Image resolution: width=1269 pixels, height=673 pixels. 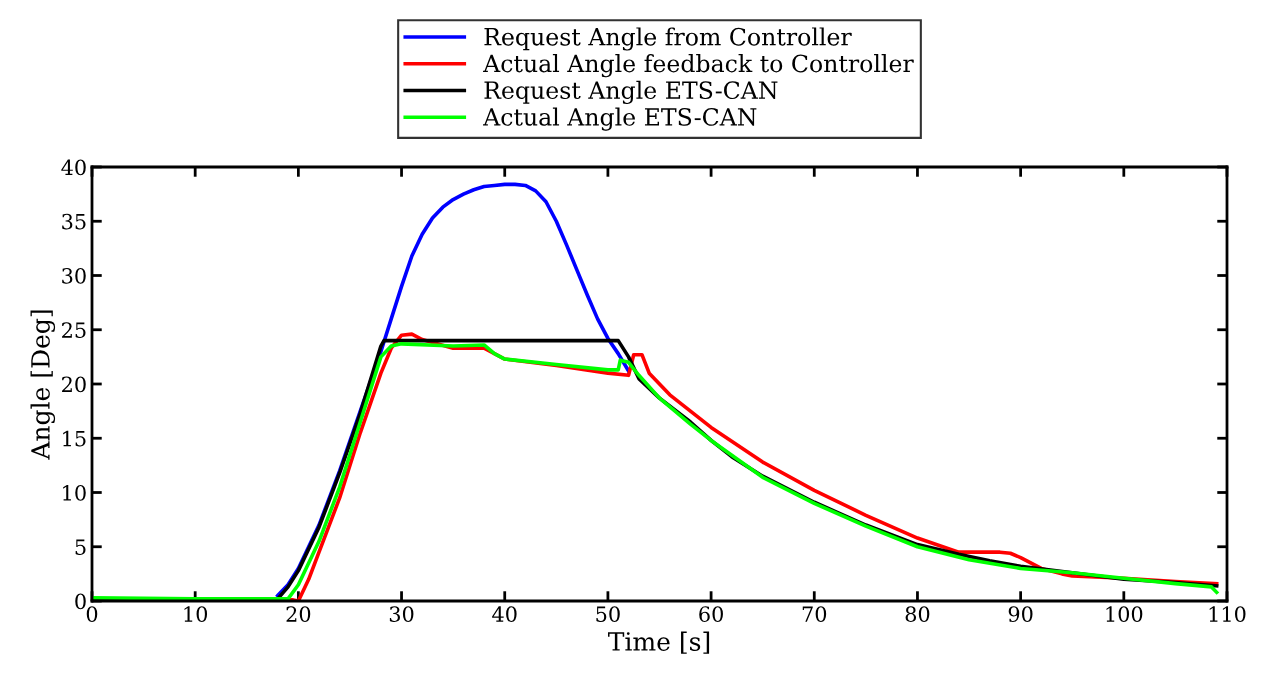 What do you see at coordinates (711, 614) in the screenshot?
I see `x-tick-label: 60` at bounding box center [711, 614].